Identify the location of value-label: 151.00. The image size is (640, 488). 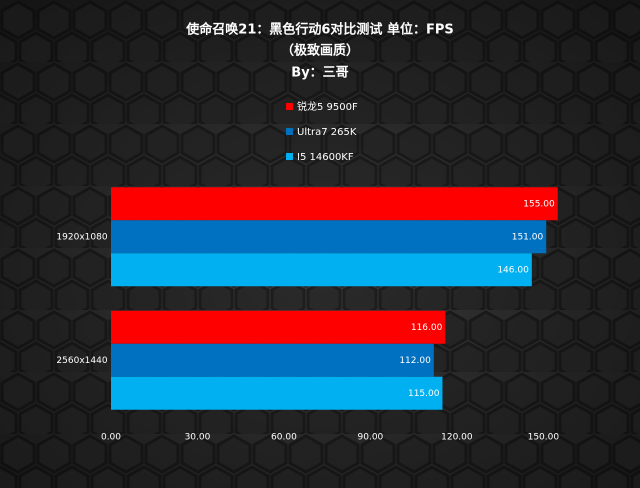
(528, 237).